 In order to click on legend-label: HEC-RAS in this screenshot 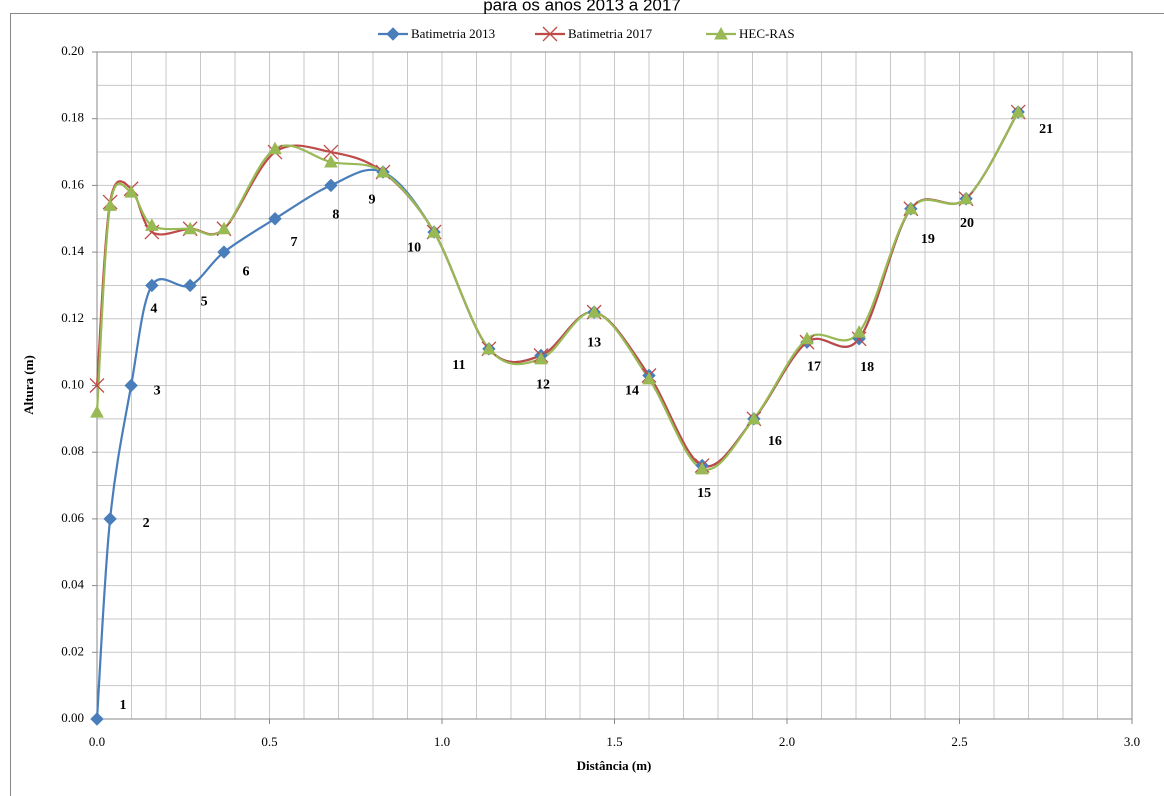, I will do `click(767, 33)`.